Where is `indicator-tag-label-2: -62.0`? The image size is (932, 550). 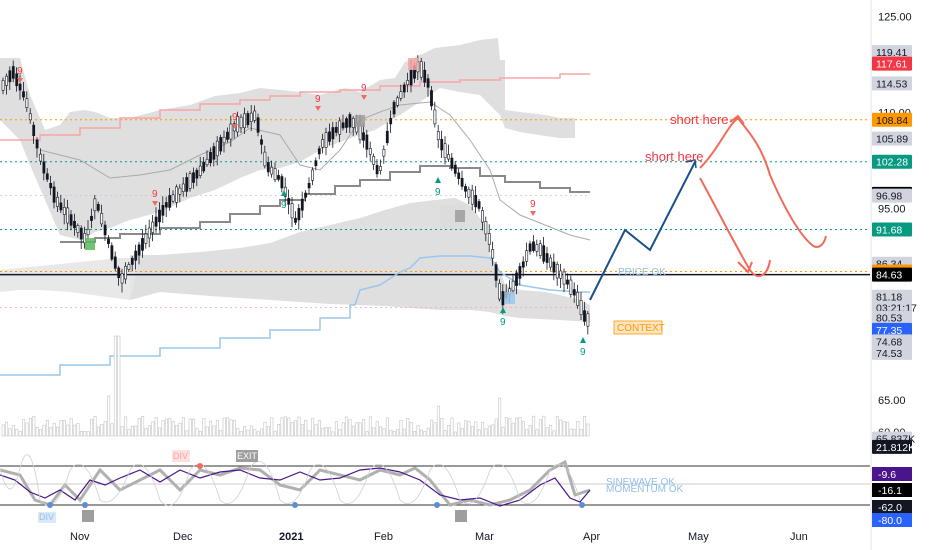 indicator-tag-label-2: -62.0 is located at coordinates (890, 508).